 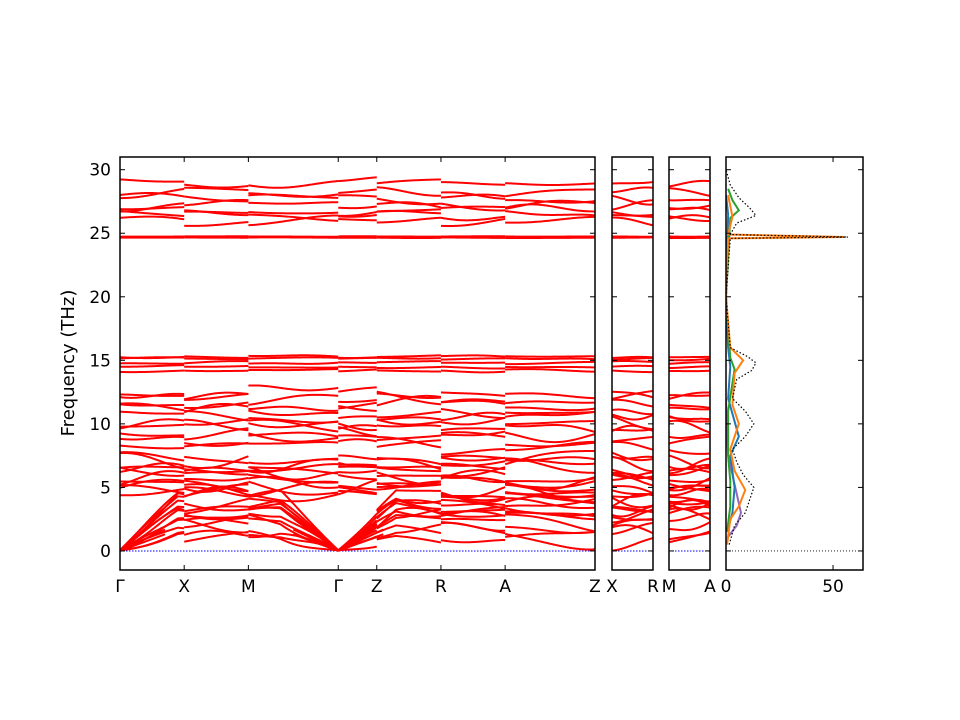 What do you see at coordinates (100, 361) in the screenshot?
I see `y-tick-label: 15` at bounding box center [100, 361].